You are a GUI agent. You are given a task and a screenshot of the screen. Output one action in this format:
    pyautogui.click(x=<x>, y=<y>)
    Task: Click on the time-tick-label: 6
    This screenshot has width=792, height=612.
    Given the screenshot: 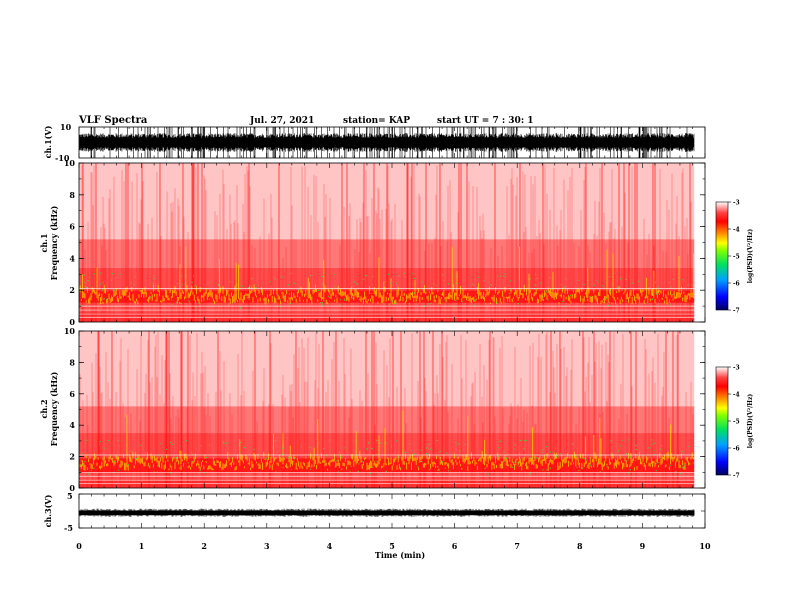 What is the action you would take?
    pyautogui.click(x=455, y=546)
    